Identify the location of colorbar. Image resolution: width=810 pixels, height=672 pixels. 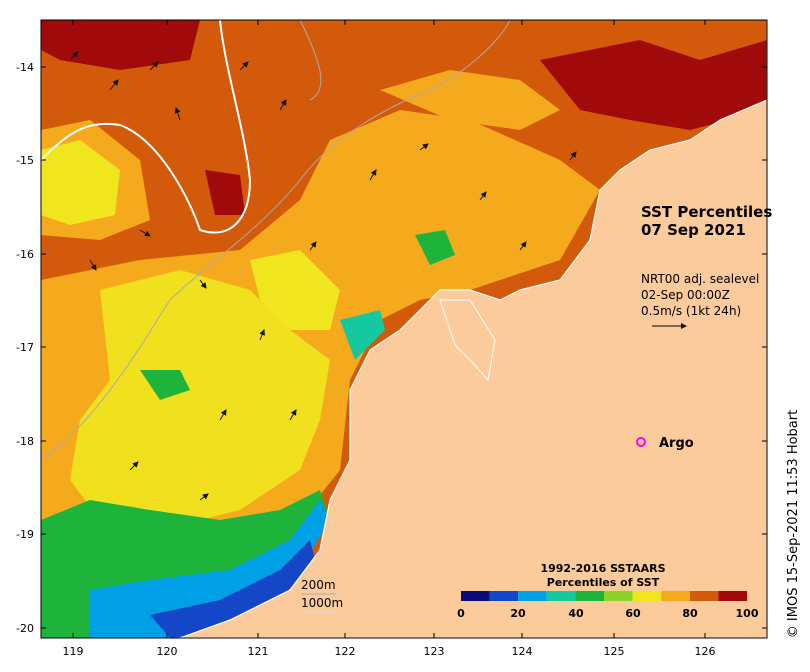
(604, 596).